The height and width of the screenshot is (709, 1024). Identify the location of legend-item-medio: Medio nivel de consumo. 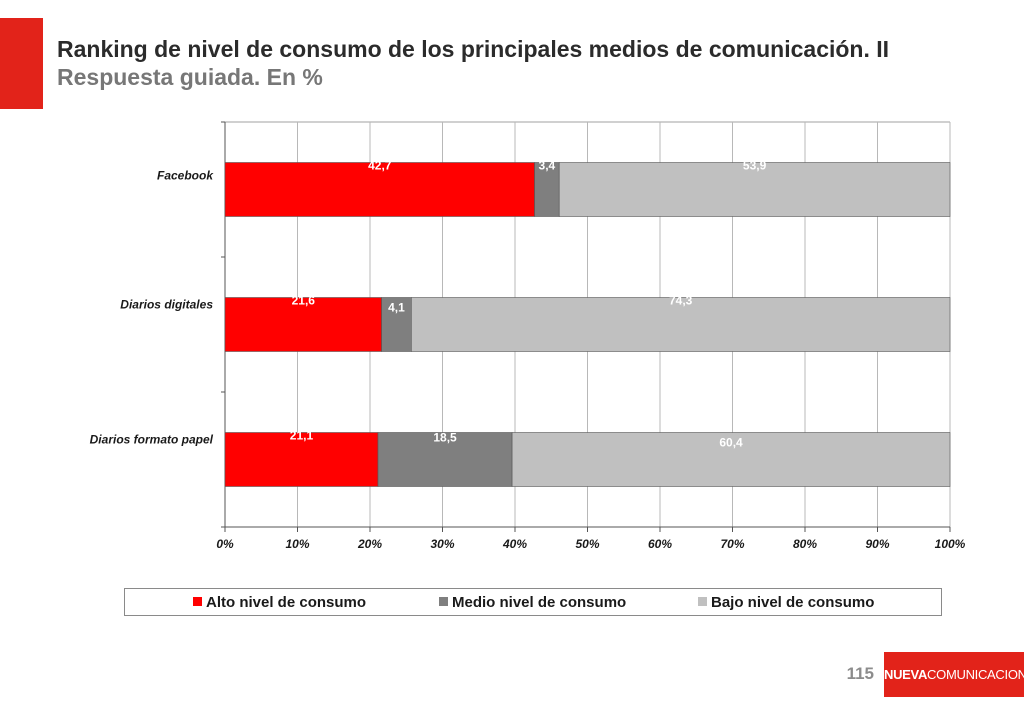
(532, 602).